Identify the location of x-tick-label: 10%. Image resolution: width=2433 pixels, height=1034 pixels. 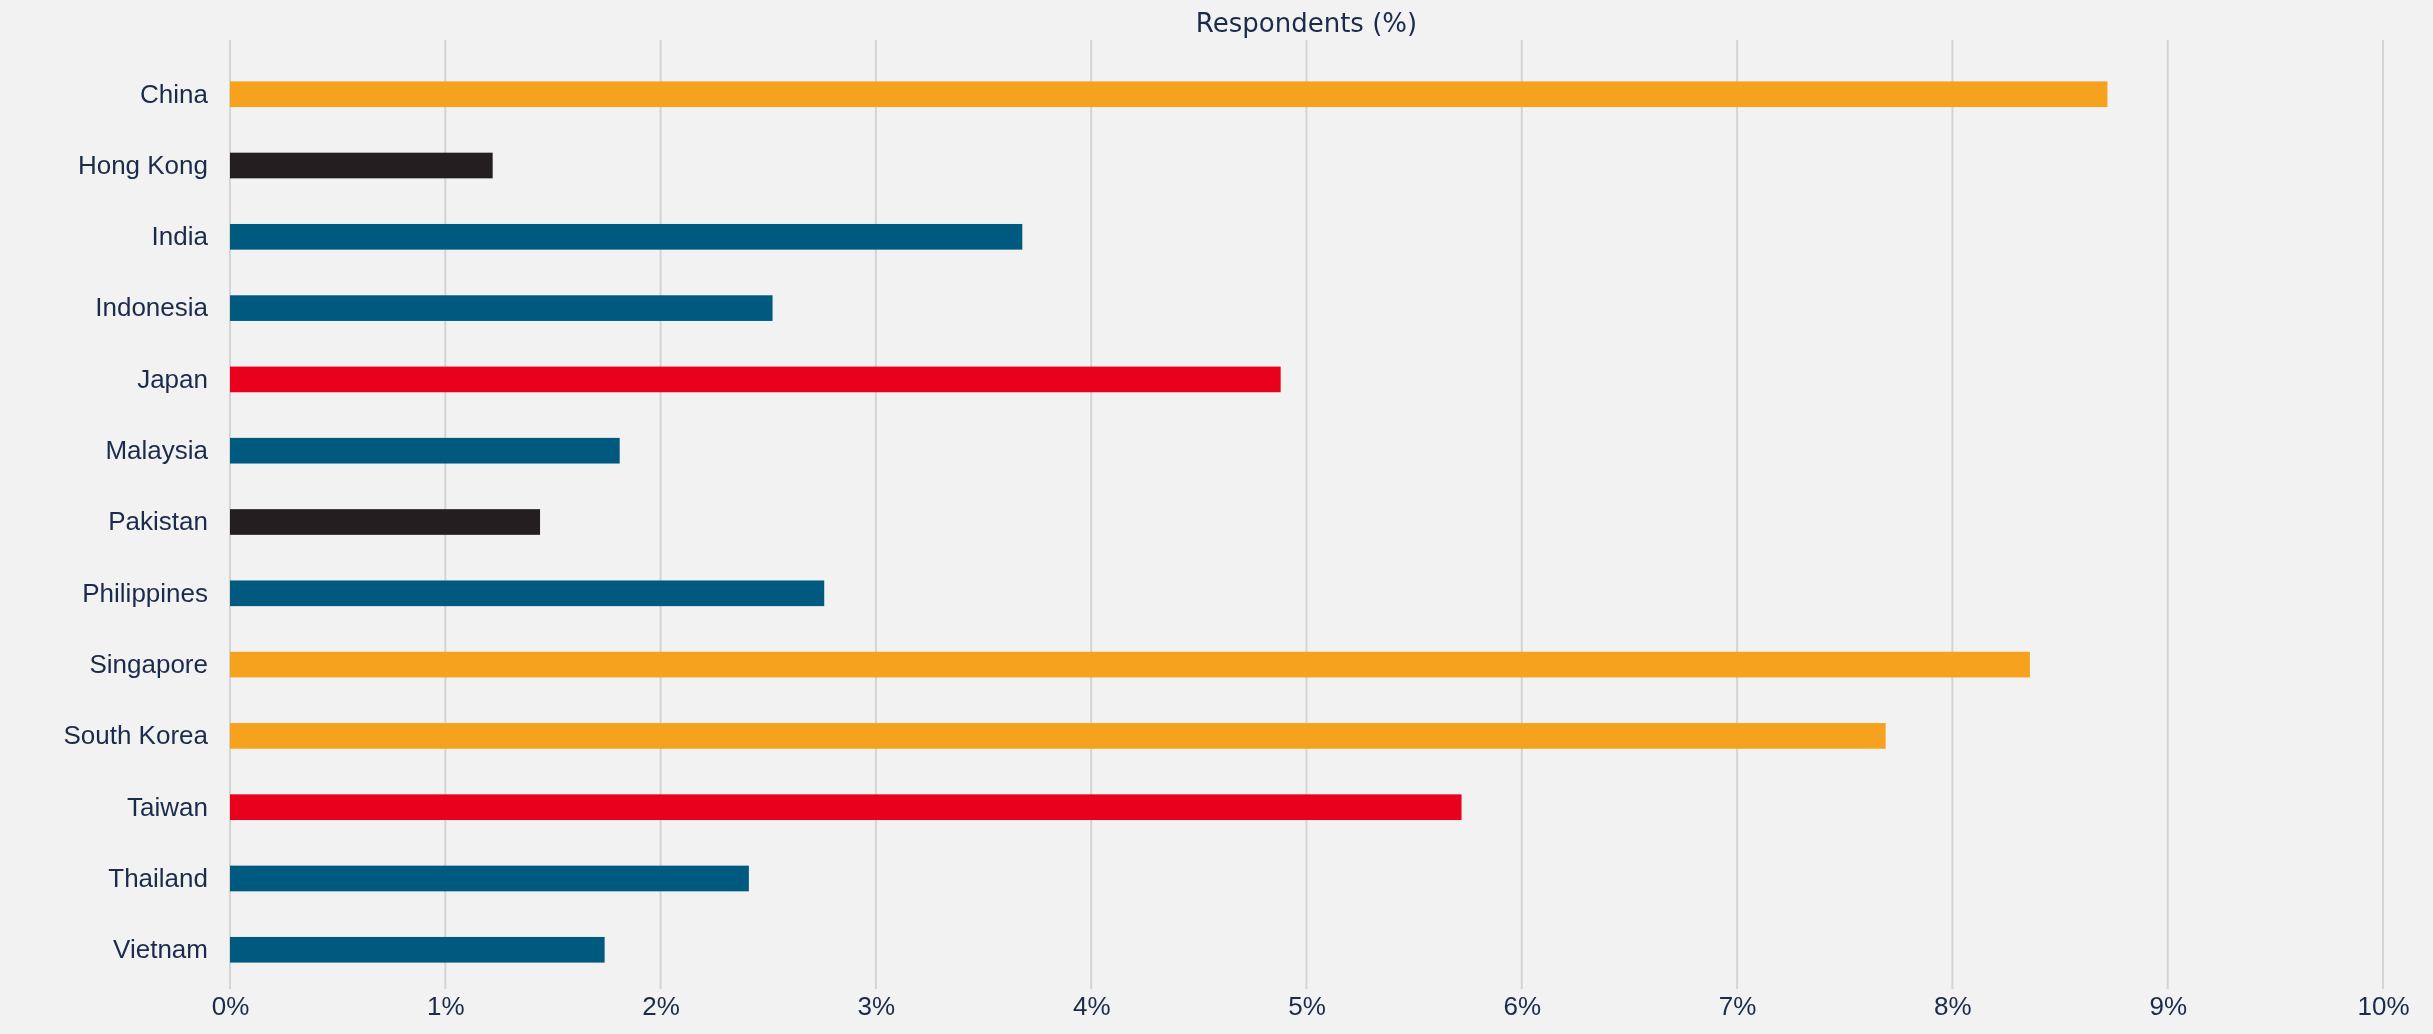
(2383, 1006).